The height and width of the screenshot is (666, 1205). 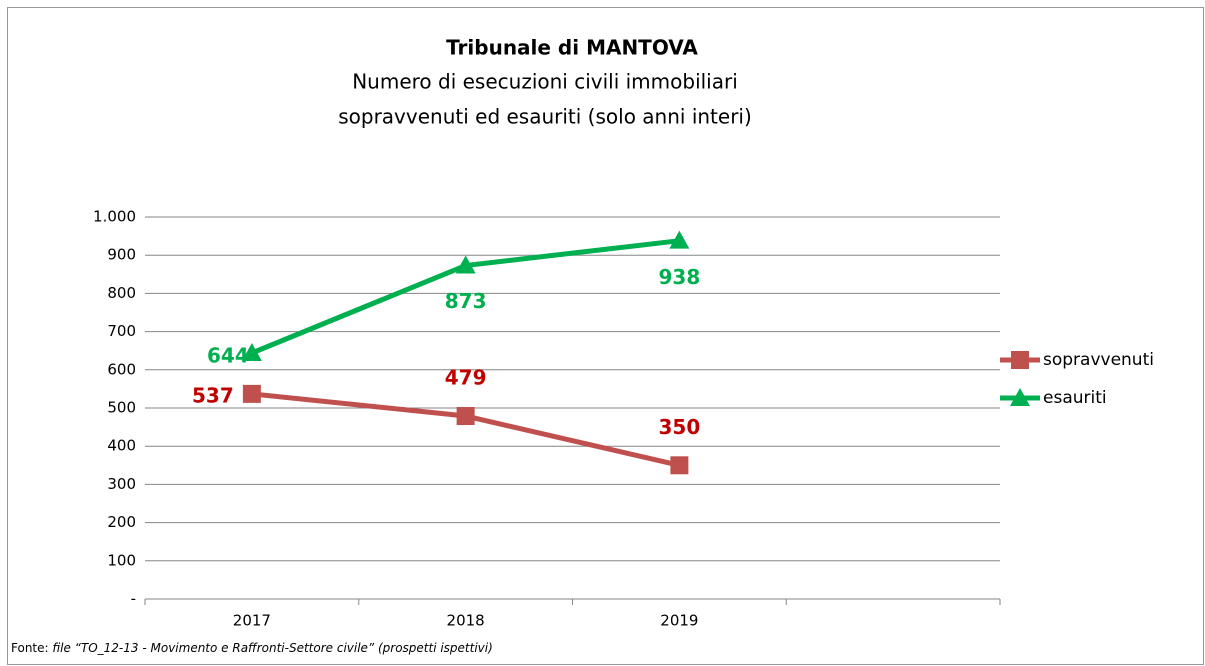 What do you see at coordinates (252, 621) in the screenshot?
I see `x-tick-label: 2017` at bounding box center [252, 621].